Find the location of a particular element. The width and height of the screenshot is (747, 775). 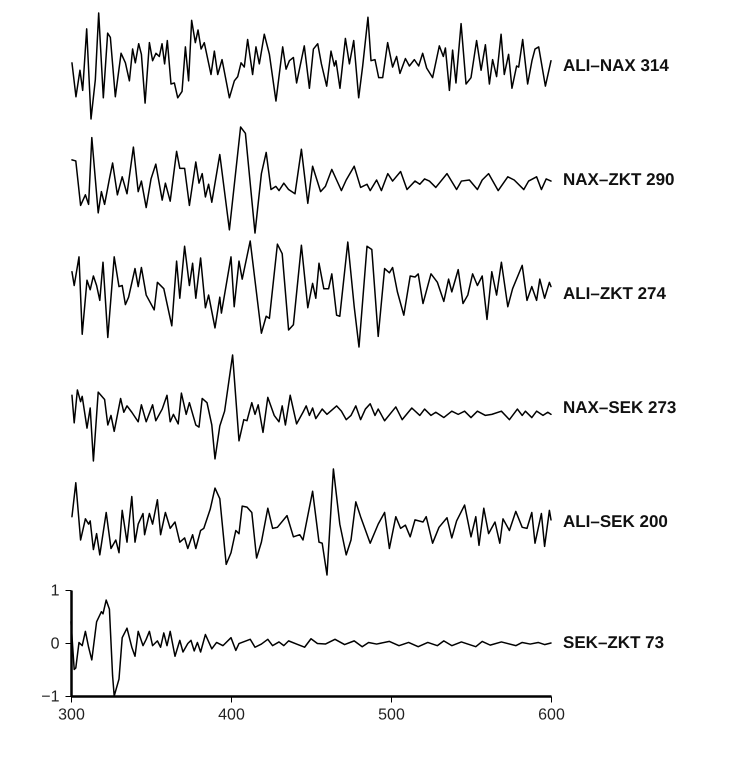

series-label: NAX–ZKT 290 is located at coordinates (618, 179).